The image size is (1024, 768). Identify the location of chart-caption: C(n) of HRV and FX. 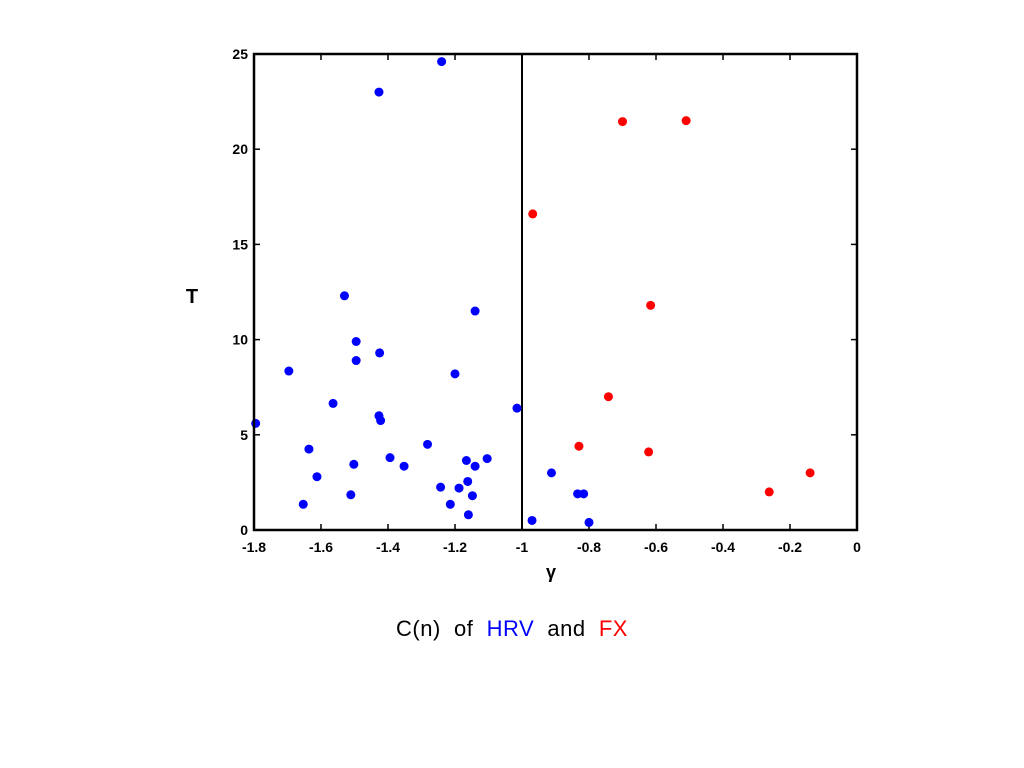
(512, 629).